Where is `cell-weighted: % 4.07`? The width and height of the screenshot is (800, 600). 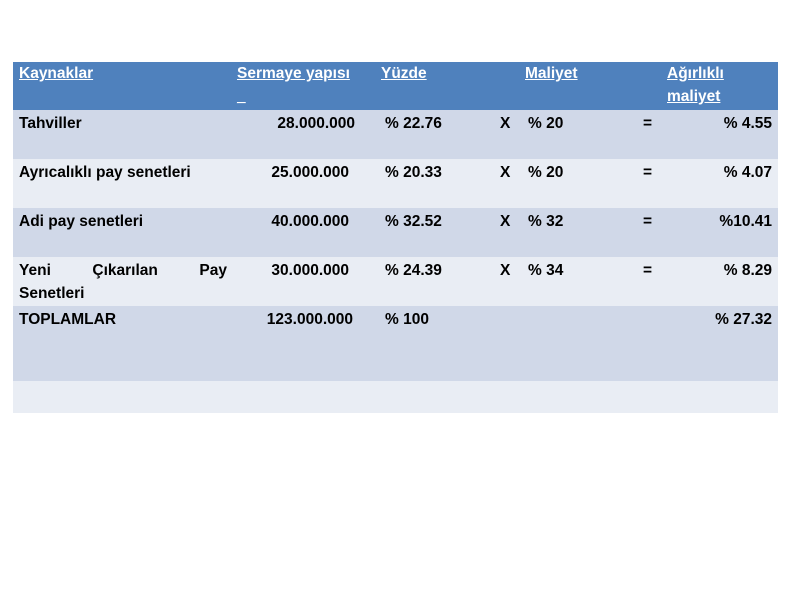
cell-weighted: % 4.07 is located at coordinates (747, 172).